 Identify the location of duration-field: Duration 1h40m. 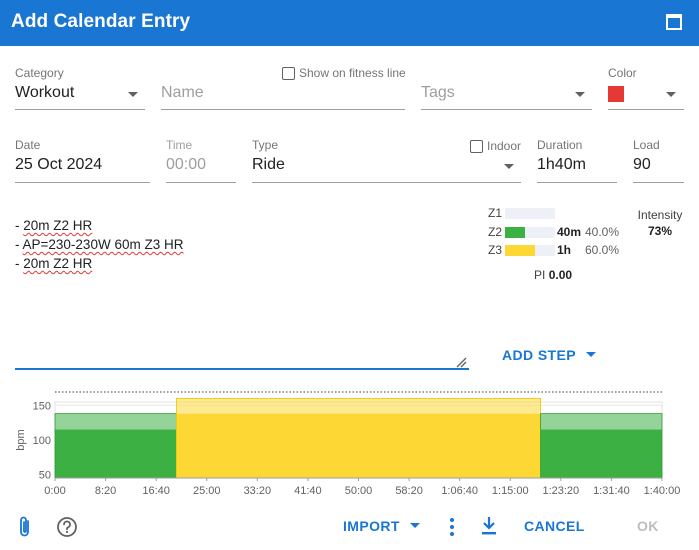
(577, 161).